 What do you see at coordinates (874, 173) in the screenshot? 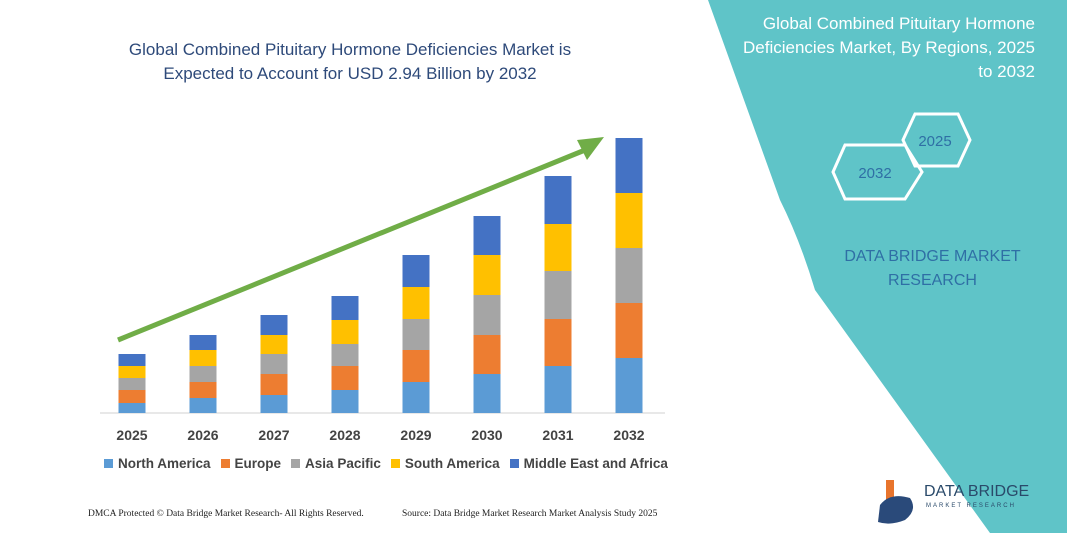
I see `hex-year-2032: 2032` at bounding box center [874, 173].